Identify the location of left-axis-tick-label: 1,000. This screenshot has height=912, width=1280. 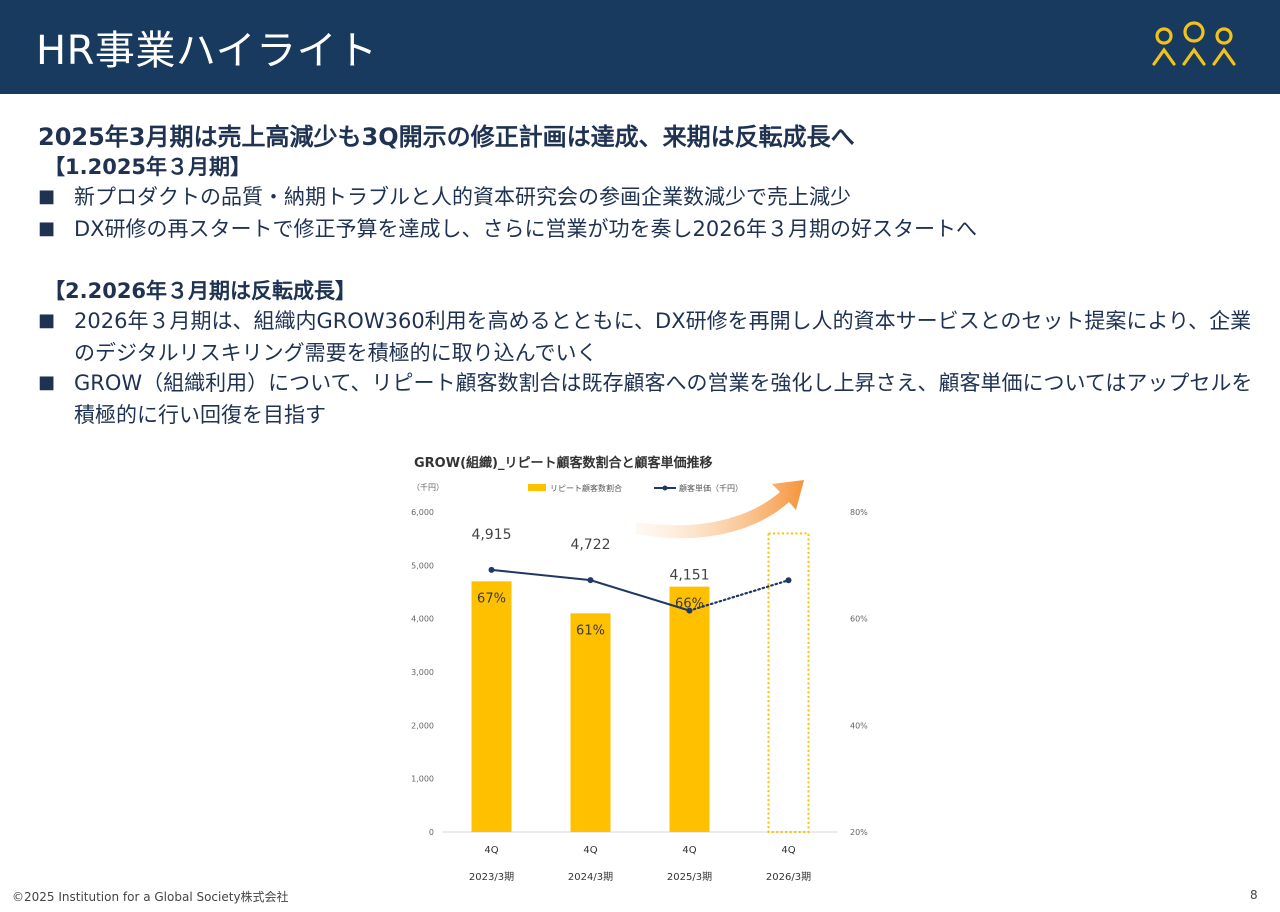
(422, 779).